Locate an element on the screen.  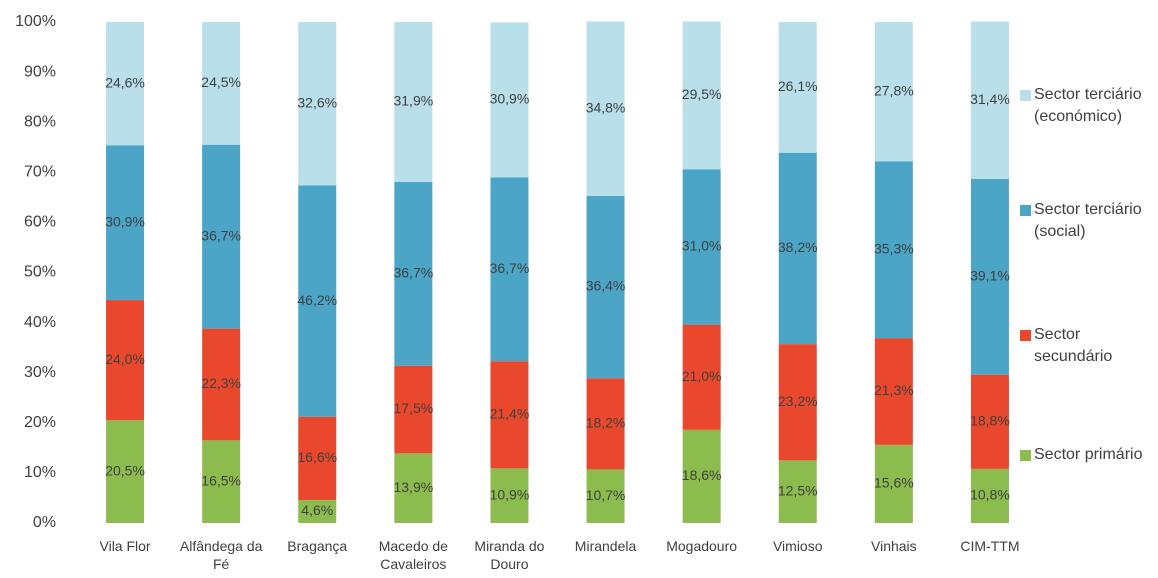
data-label: 24,6% is located at coordinates (125, 82).